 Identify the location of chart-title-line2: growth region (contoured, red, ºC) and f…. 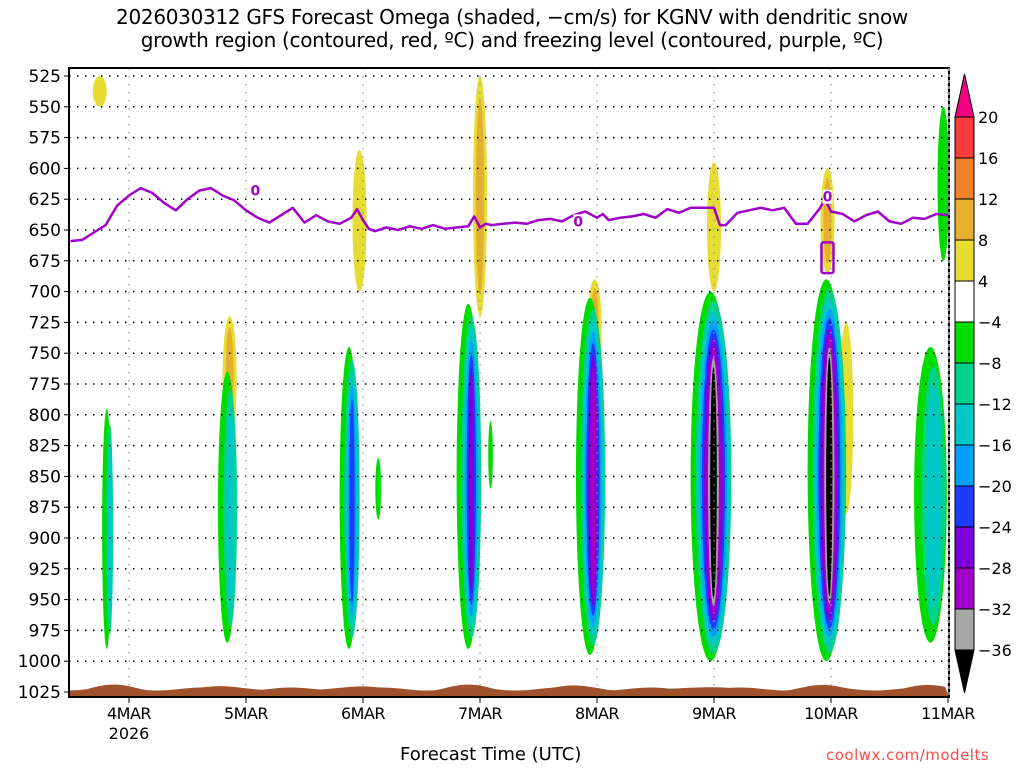
(512, 40).